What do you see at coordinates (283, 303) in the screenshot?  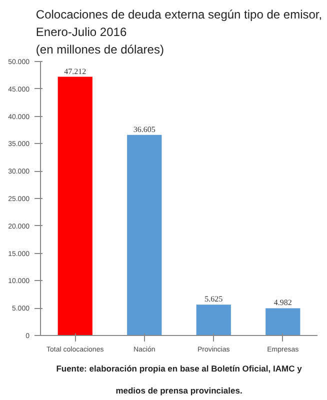 I see `data-label: 4.982` at bounding box center [283, 303].